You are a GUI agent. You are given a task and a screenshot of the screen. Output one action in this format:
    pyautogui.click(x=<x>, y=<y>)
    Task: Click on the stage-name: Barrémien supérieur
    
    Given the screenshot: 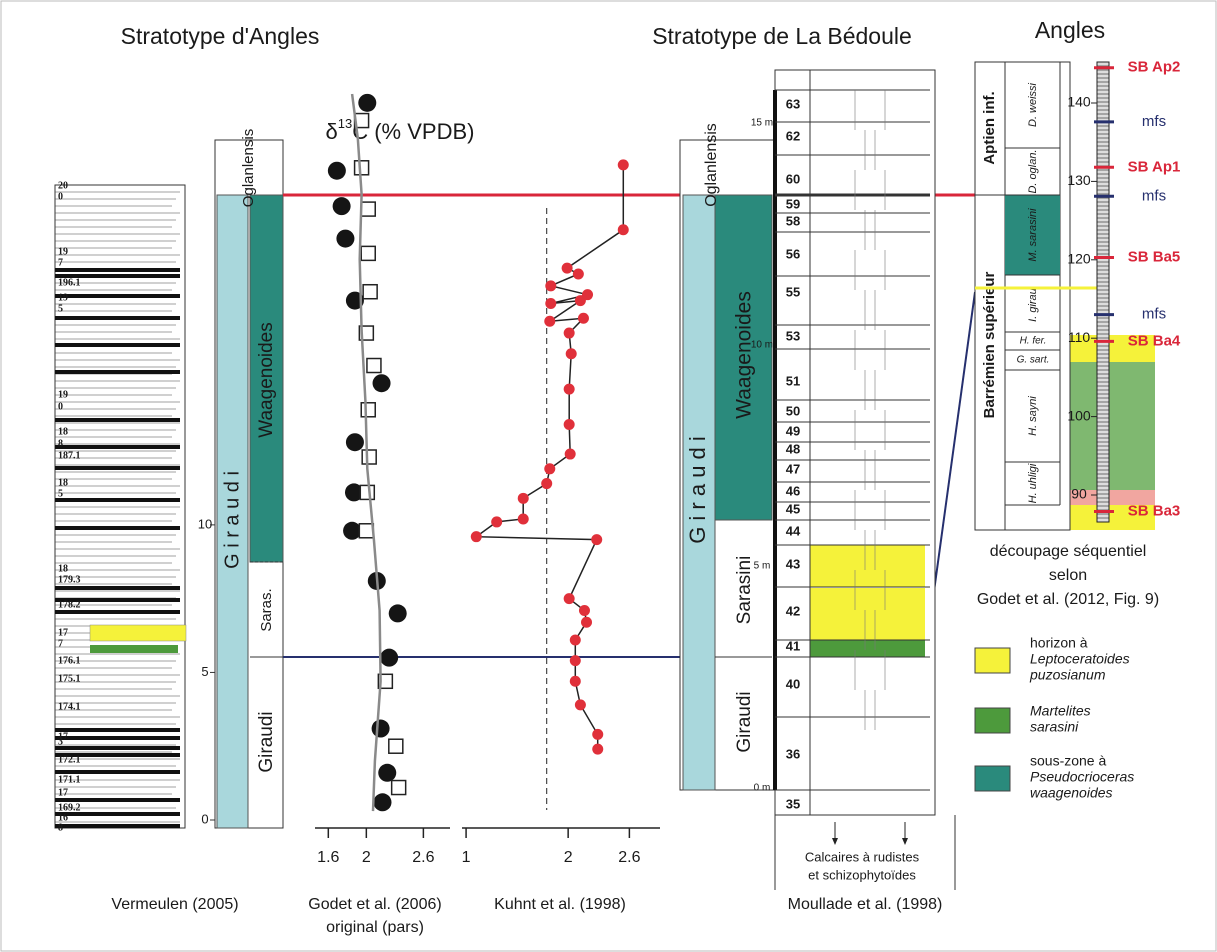 What is the action you would take?
    pyautogui.click(x=989, y=344)
    